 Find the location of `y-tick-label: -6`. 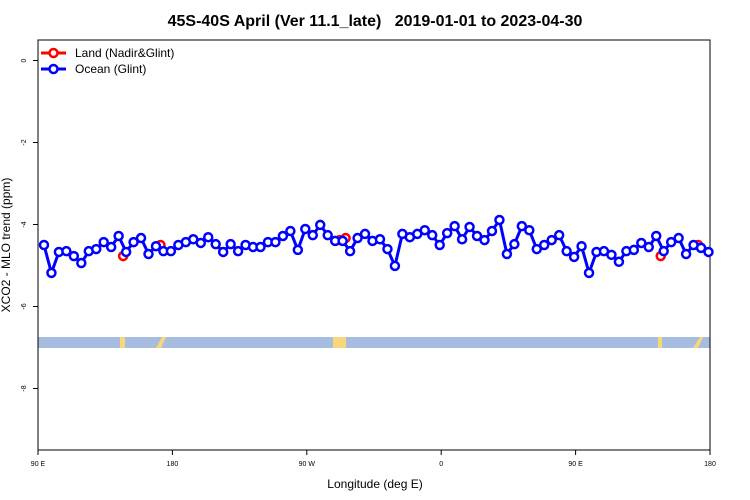

y-tick-label: -6 is located at coordinates (24, 306).